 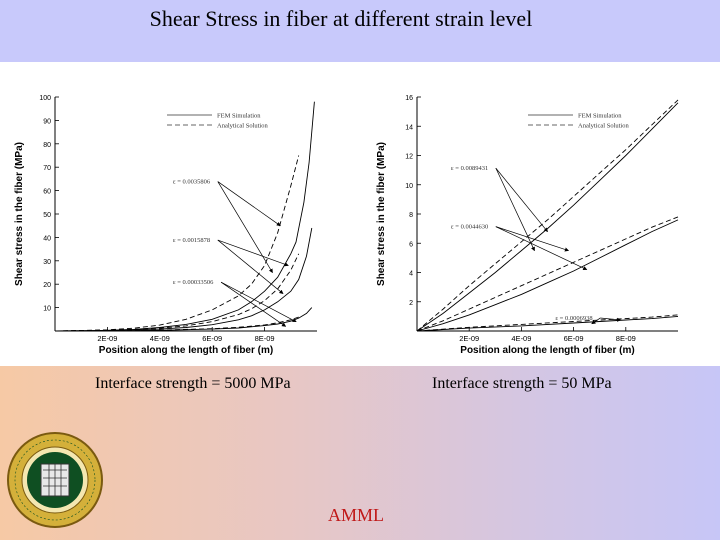 What do you see at coordinates (47, 238) in the screenshot?
I see `y-tick-label-0-3: 40` at bounding box center [47, 238].